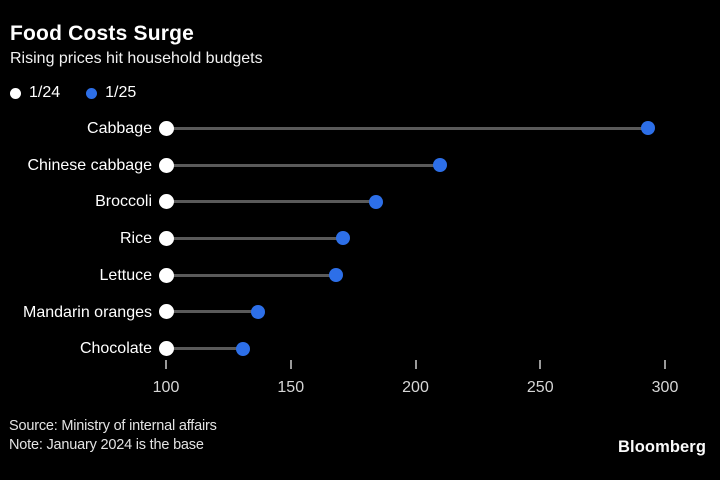 The width and height of the screenshot is (720, 480). What do you see at coordinates (135, 239) in the screenshot?
I see `category-label: Rice` at bounding box center [135, 239].